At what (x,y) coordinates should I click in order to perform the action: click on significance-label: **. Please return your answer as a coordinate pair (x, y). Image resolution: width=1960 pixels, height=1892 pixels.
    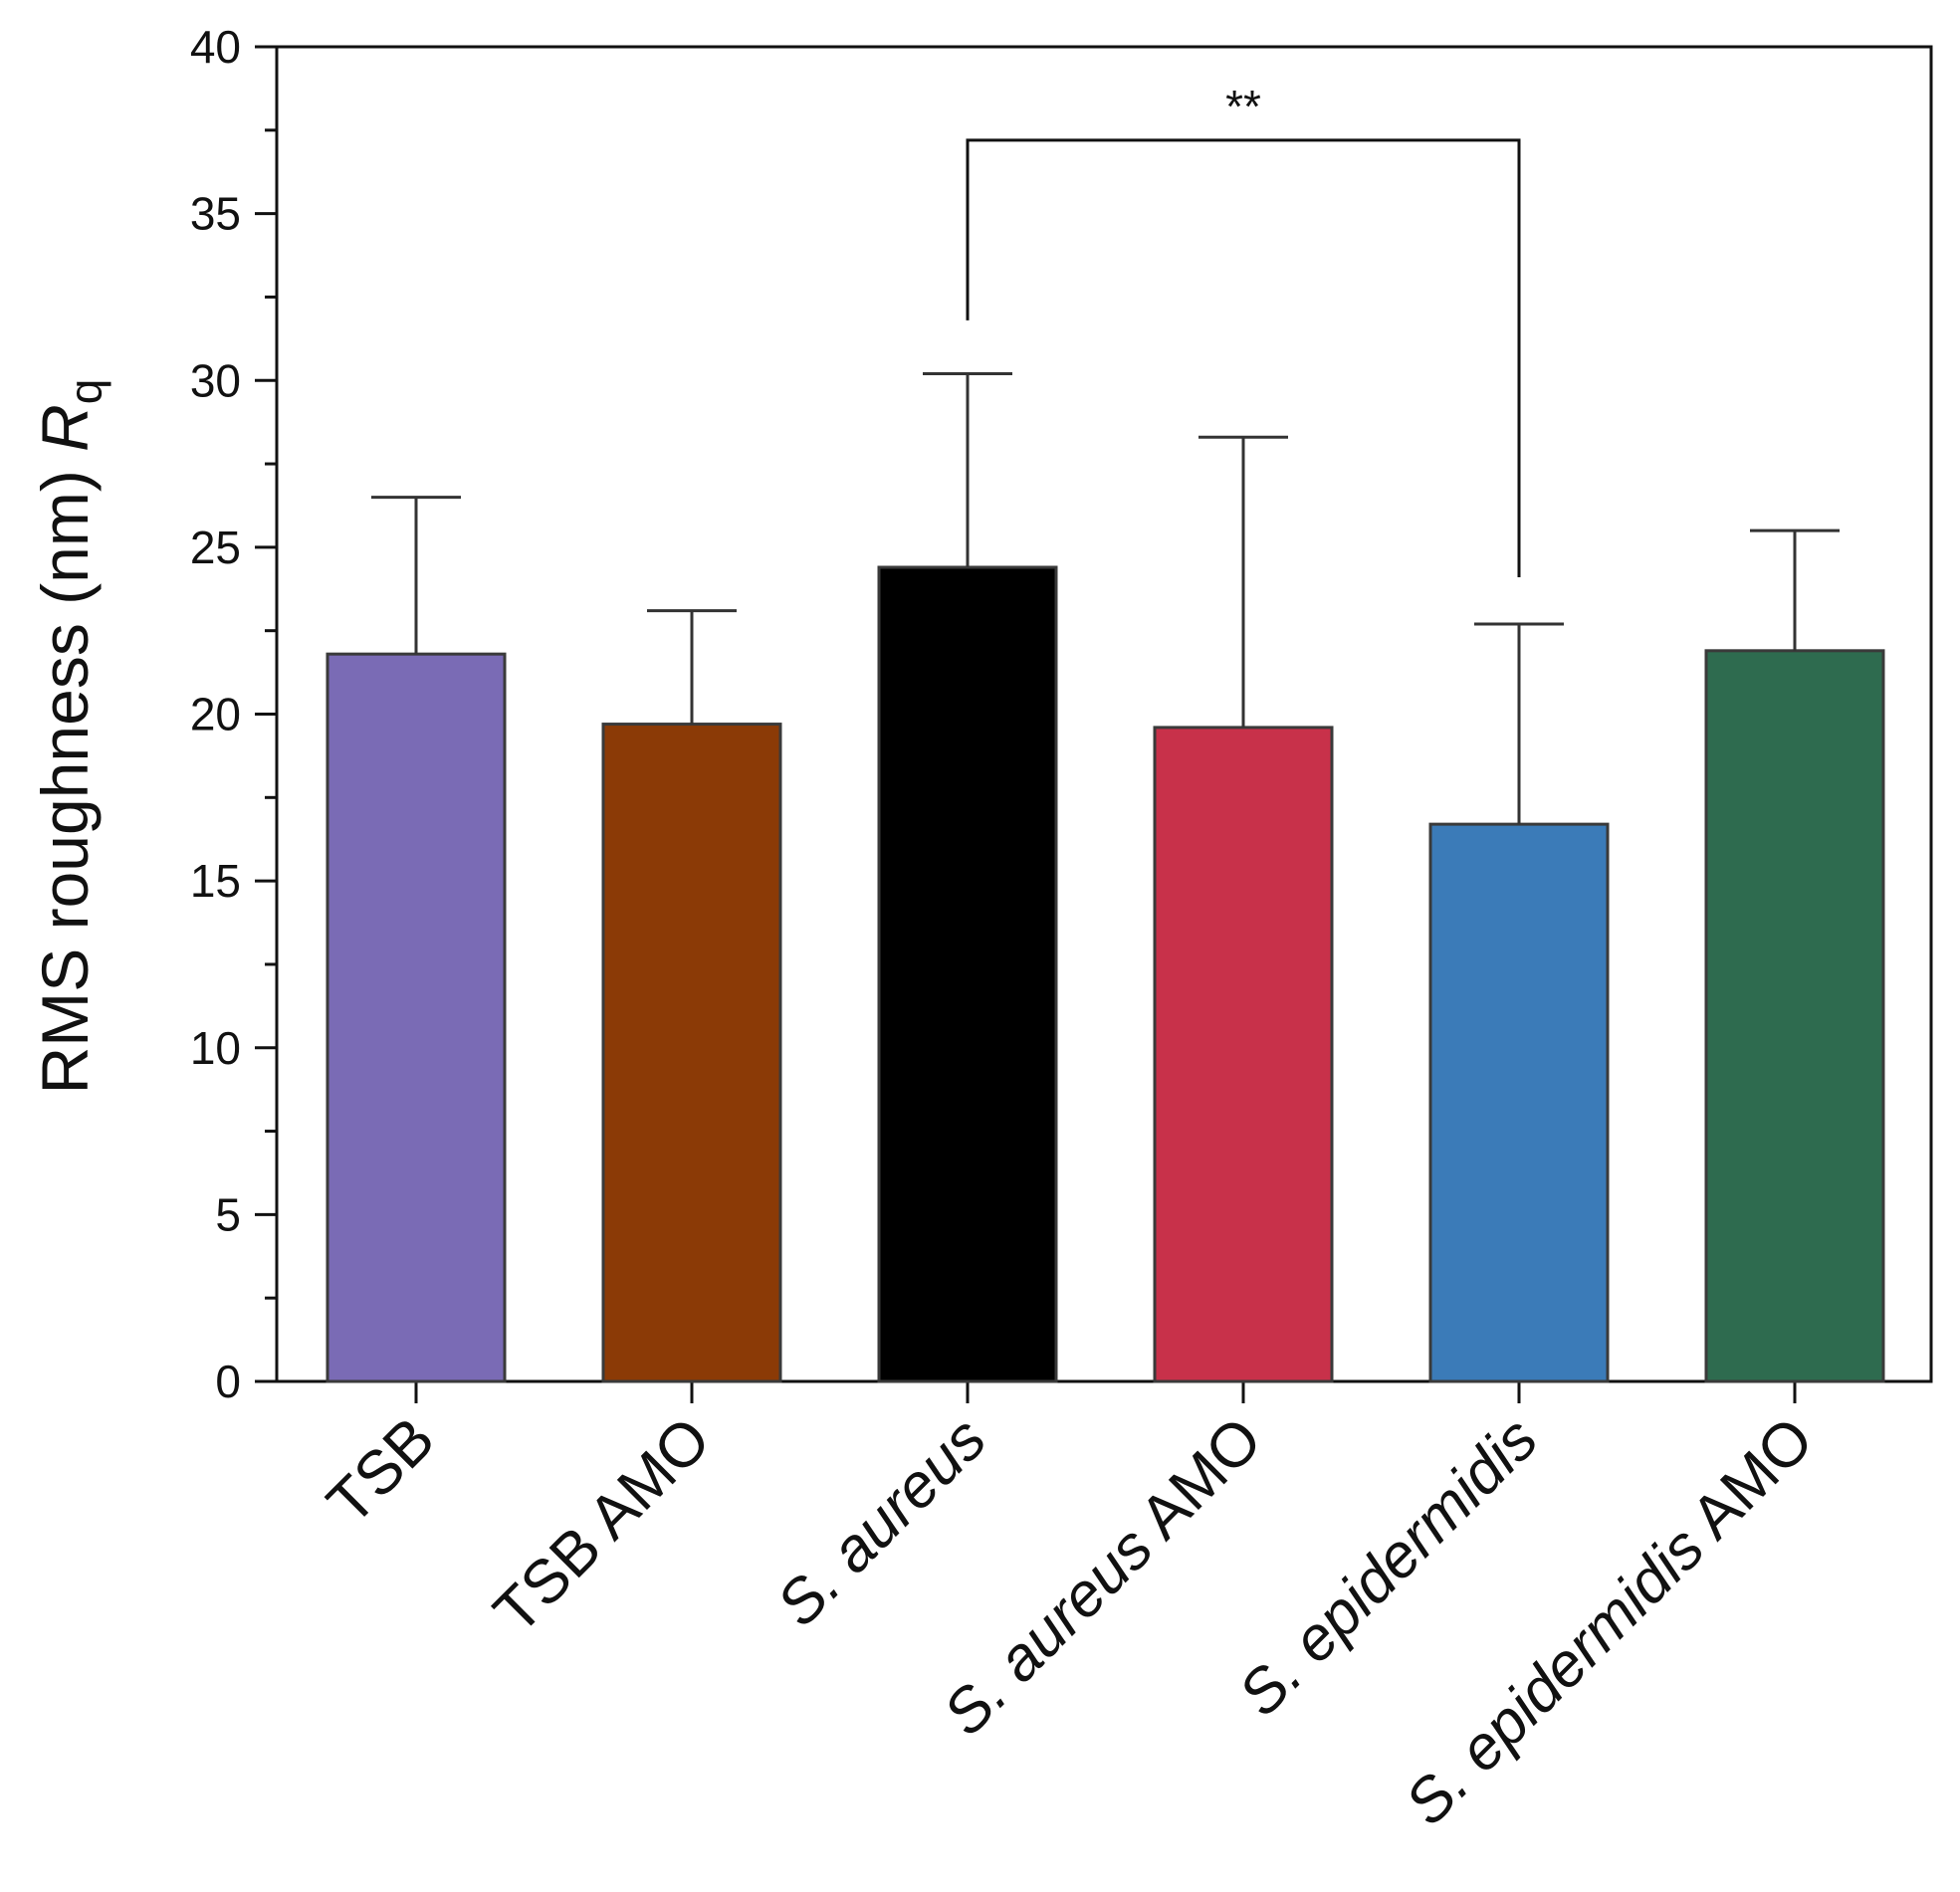
    Looking at the image, I should click on (1243, 107).